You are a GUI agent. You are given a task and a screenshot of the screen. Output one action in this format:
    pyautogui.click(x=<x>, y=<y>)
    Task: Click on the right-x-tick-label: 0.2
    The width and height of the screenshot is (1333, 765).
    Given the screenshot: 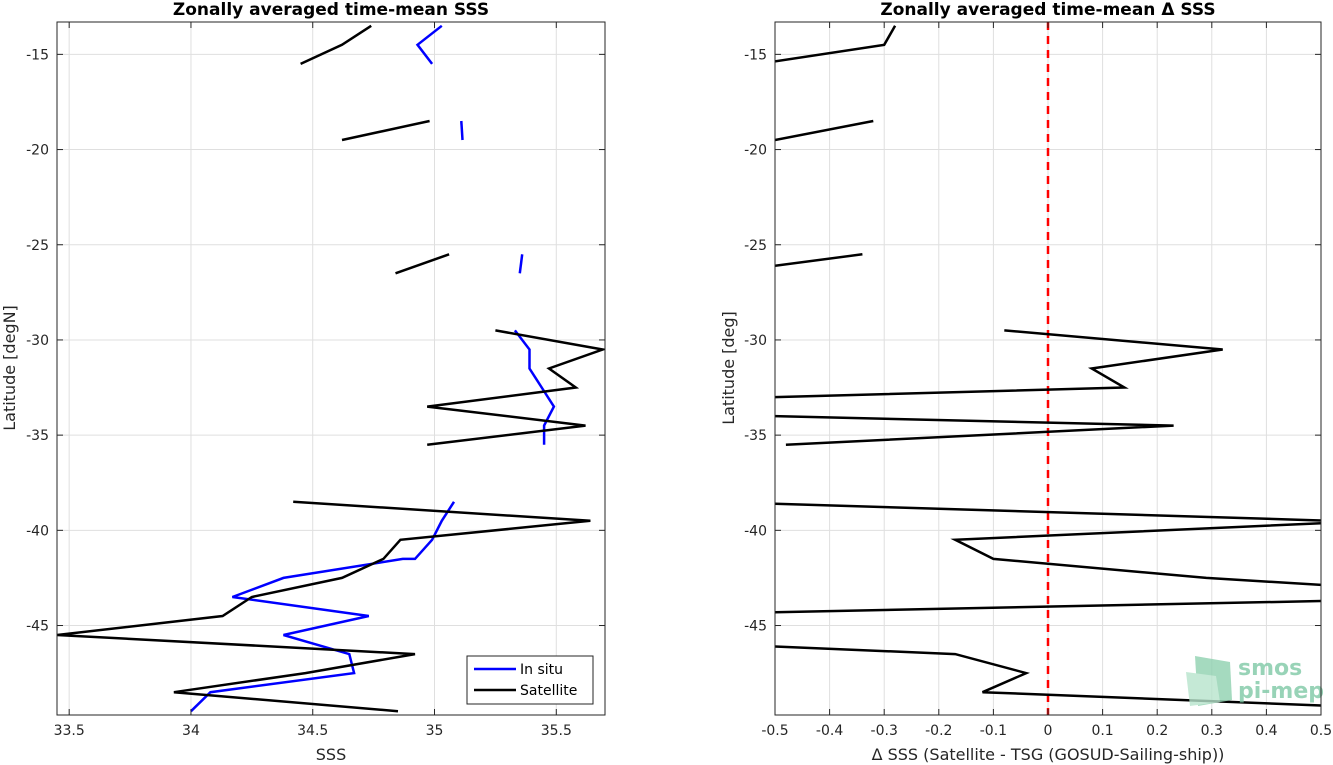 What is the action you would take?
    pyautogui.click(x=1157, y=731)
    